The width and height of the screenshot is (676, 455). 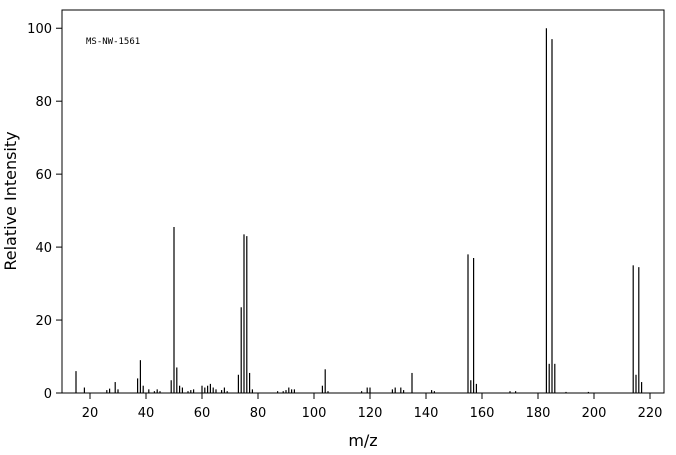 What do you see at coordinates (650, 413) in the screenshot?
I see `x-tick-label: 220` at bounding box center [650, 413].